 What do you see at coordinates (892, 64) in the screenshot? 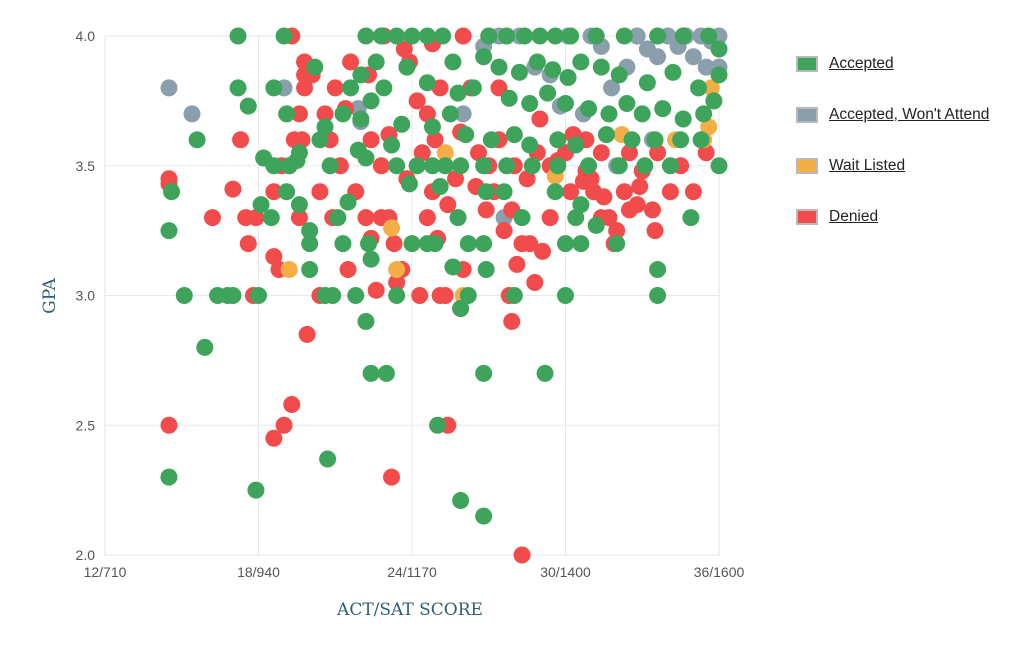
I see `legend-item-accepted: Accepted` at bounding box center [892, 64].